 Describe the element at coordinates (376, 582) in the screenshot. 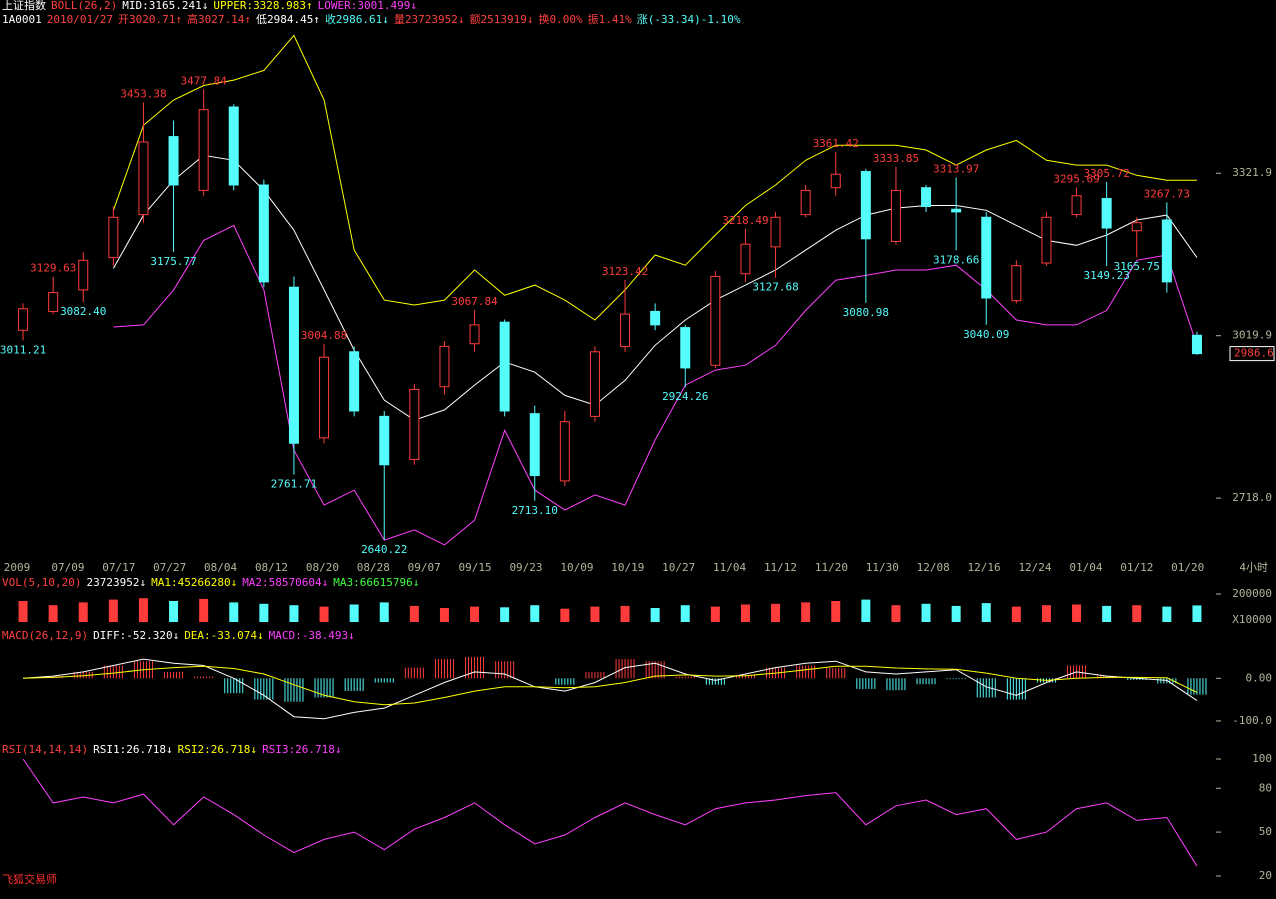

I see `legend-item: MA3:66615796↓` at that location.